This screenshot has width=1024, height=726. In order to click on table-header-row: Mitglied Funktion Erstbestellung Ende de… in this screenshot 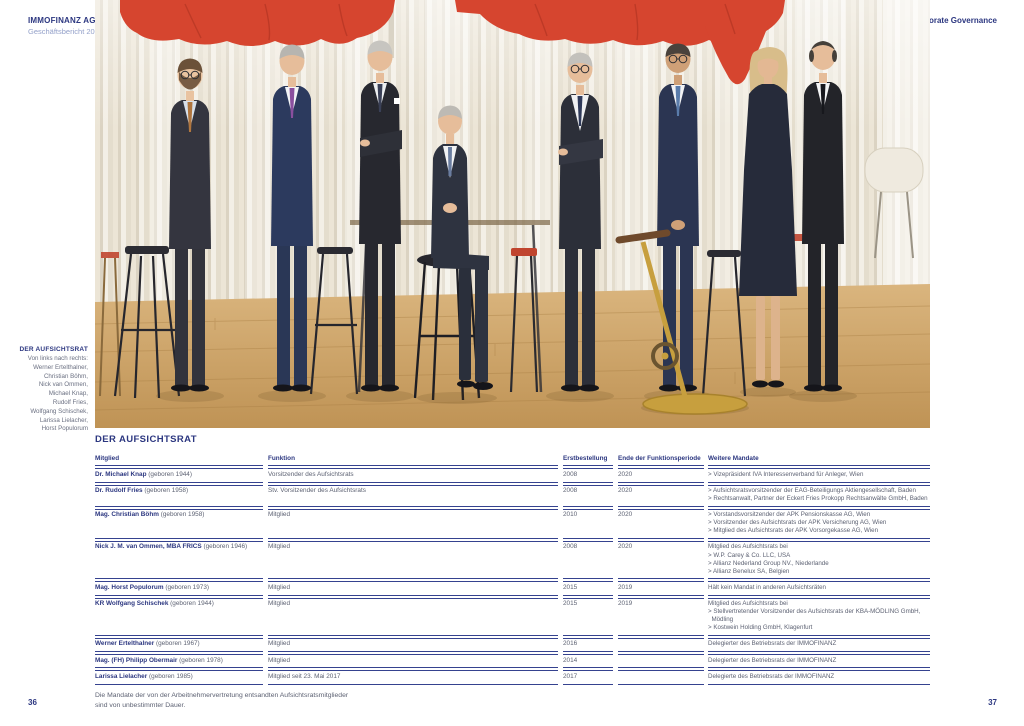, I will do `click(512, 460)`.